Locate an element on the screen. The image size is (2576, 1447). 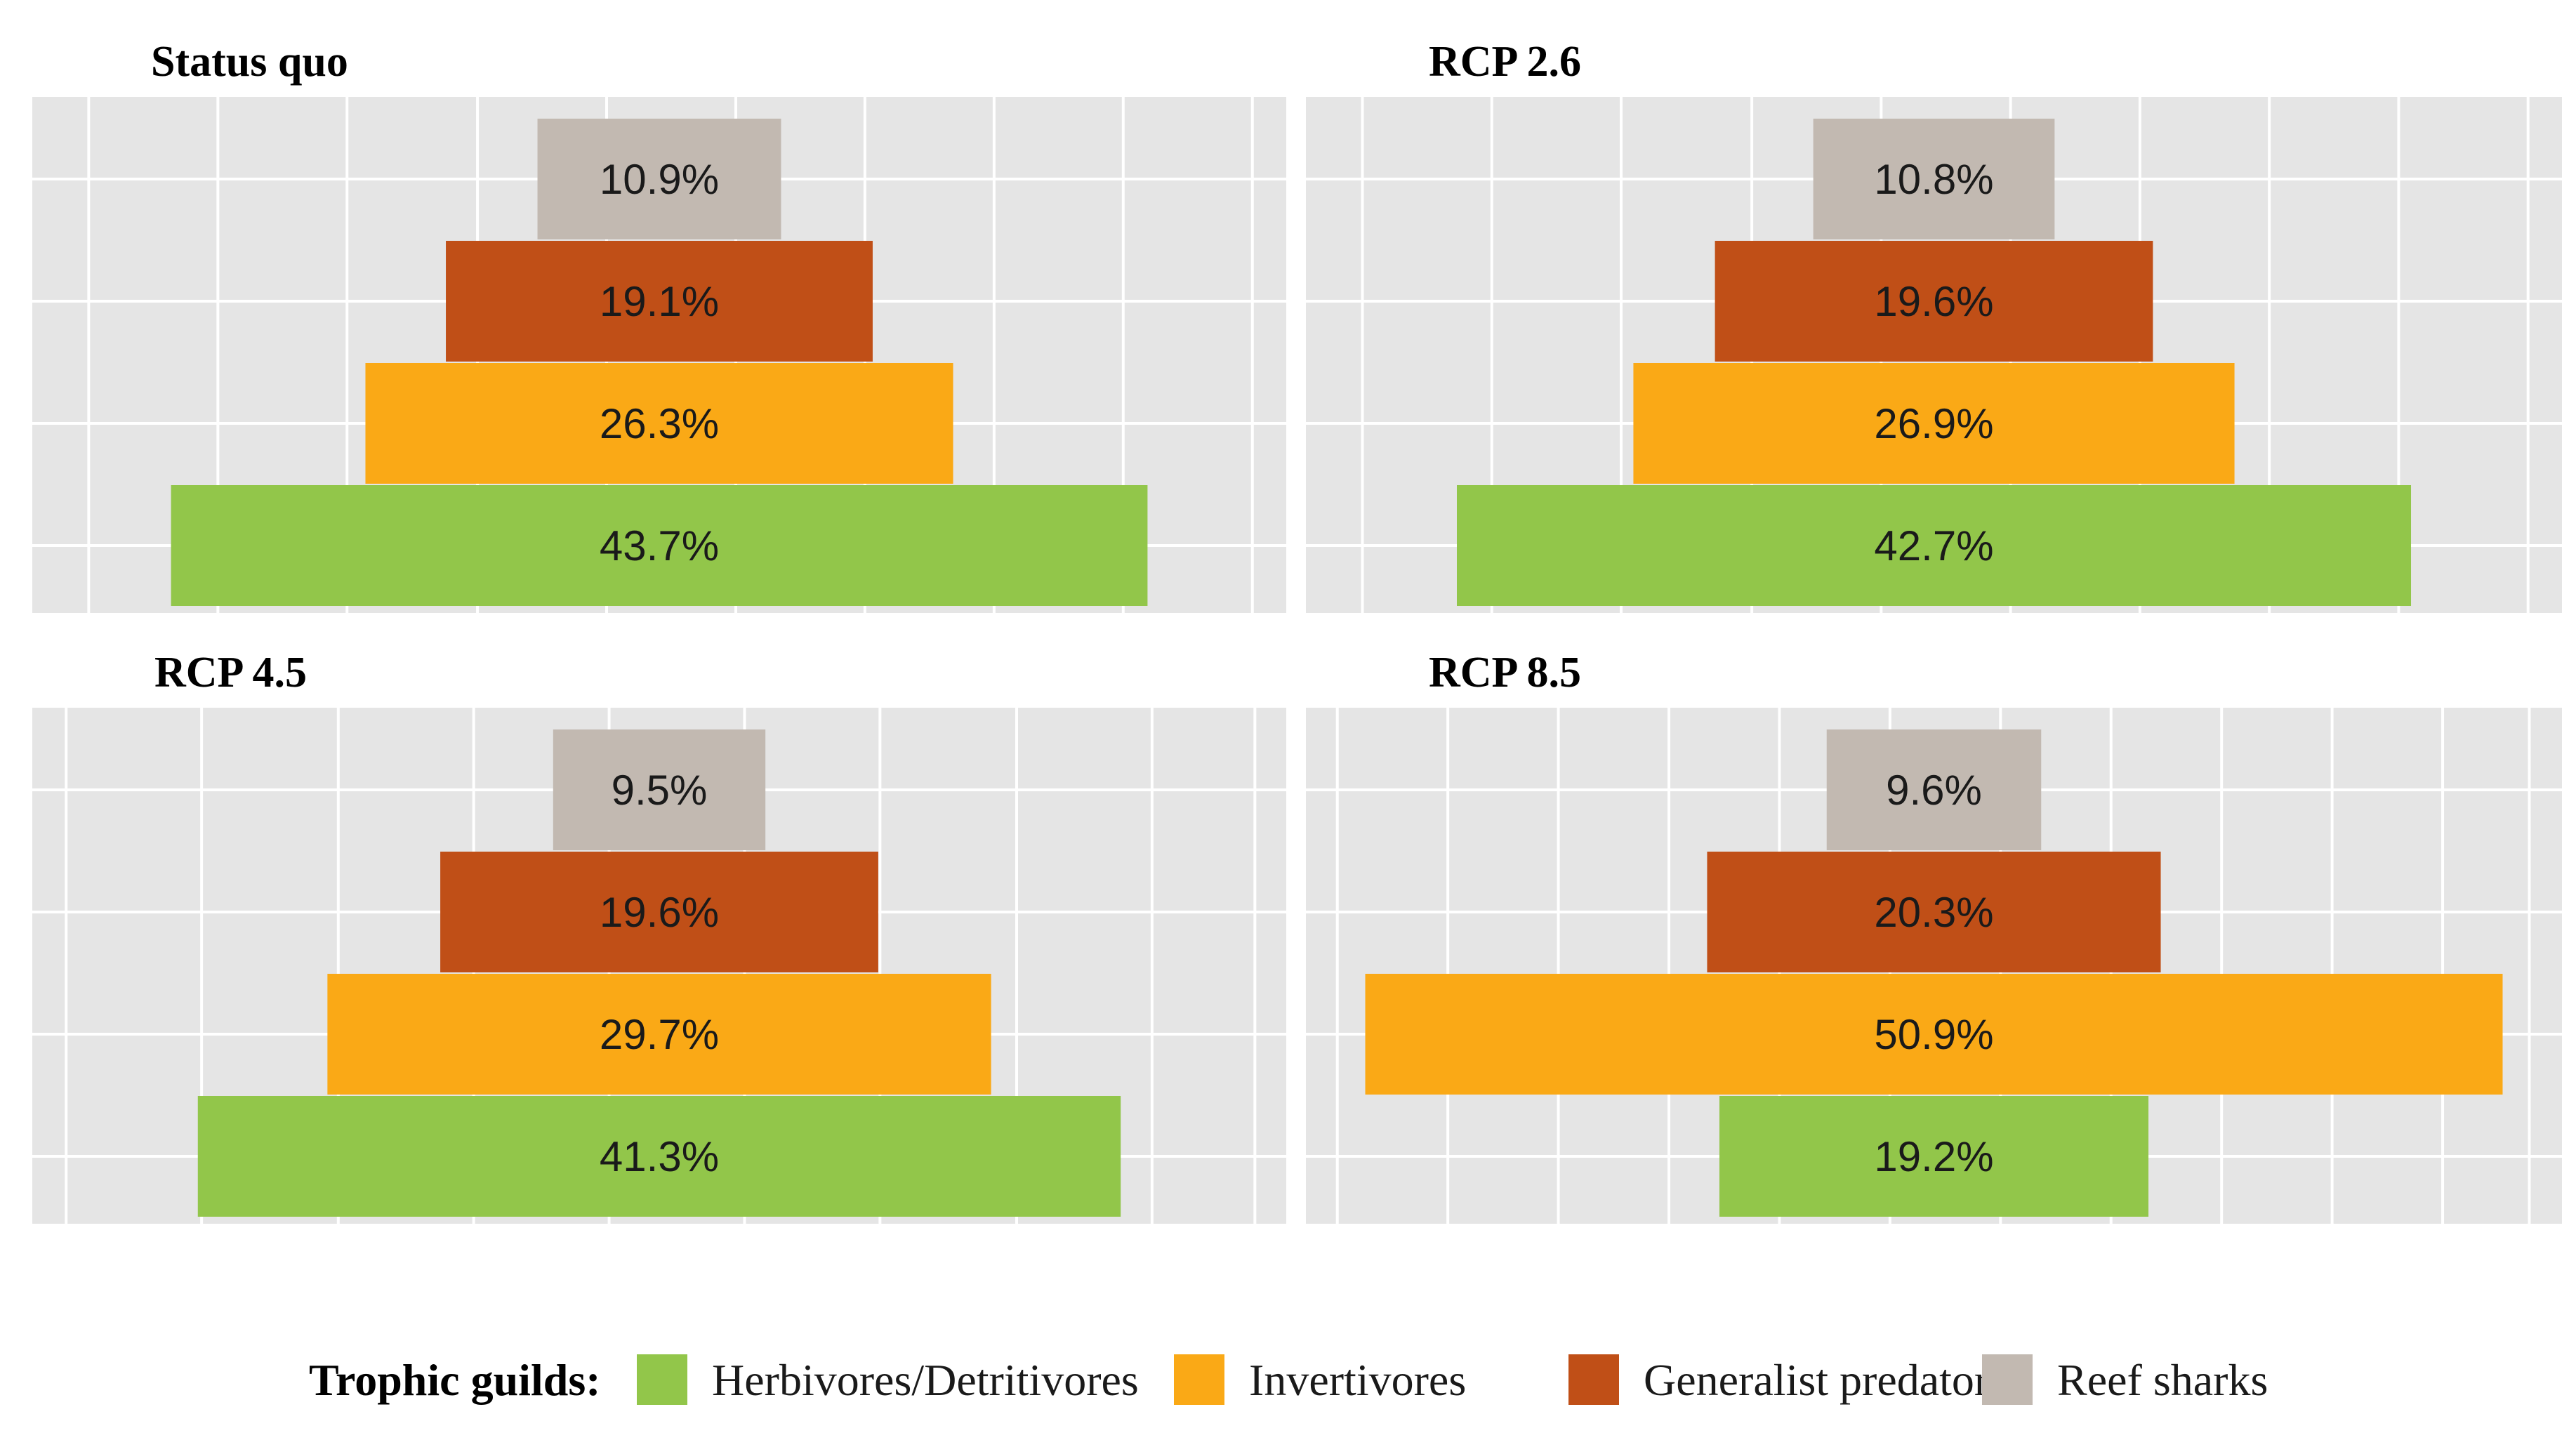
legend-label: Generalist predators is located at coordinates (1825, 1380).